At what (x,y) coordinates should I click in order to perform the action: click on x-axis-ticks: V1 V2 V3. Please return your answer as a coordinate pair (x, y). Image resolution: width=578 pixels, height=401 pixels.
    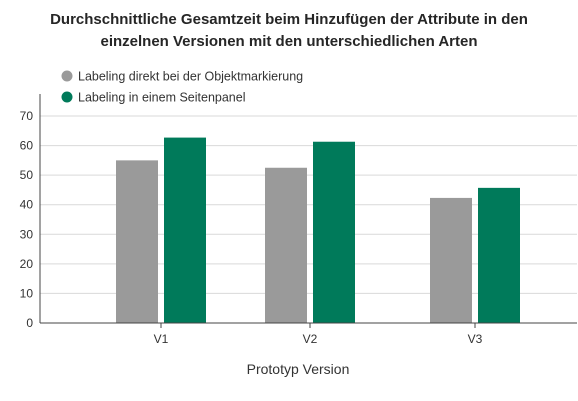
    Looking at the image, I should click on (318, 334).